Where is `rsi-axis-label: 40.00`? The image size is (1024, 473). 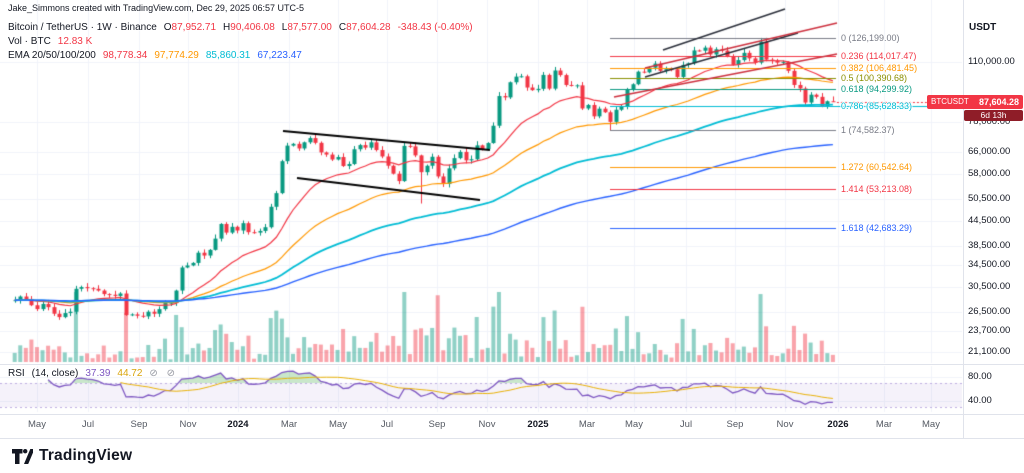 rsi-axis-label: 40.00 is located at coordinates (980, 400).